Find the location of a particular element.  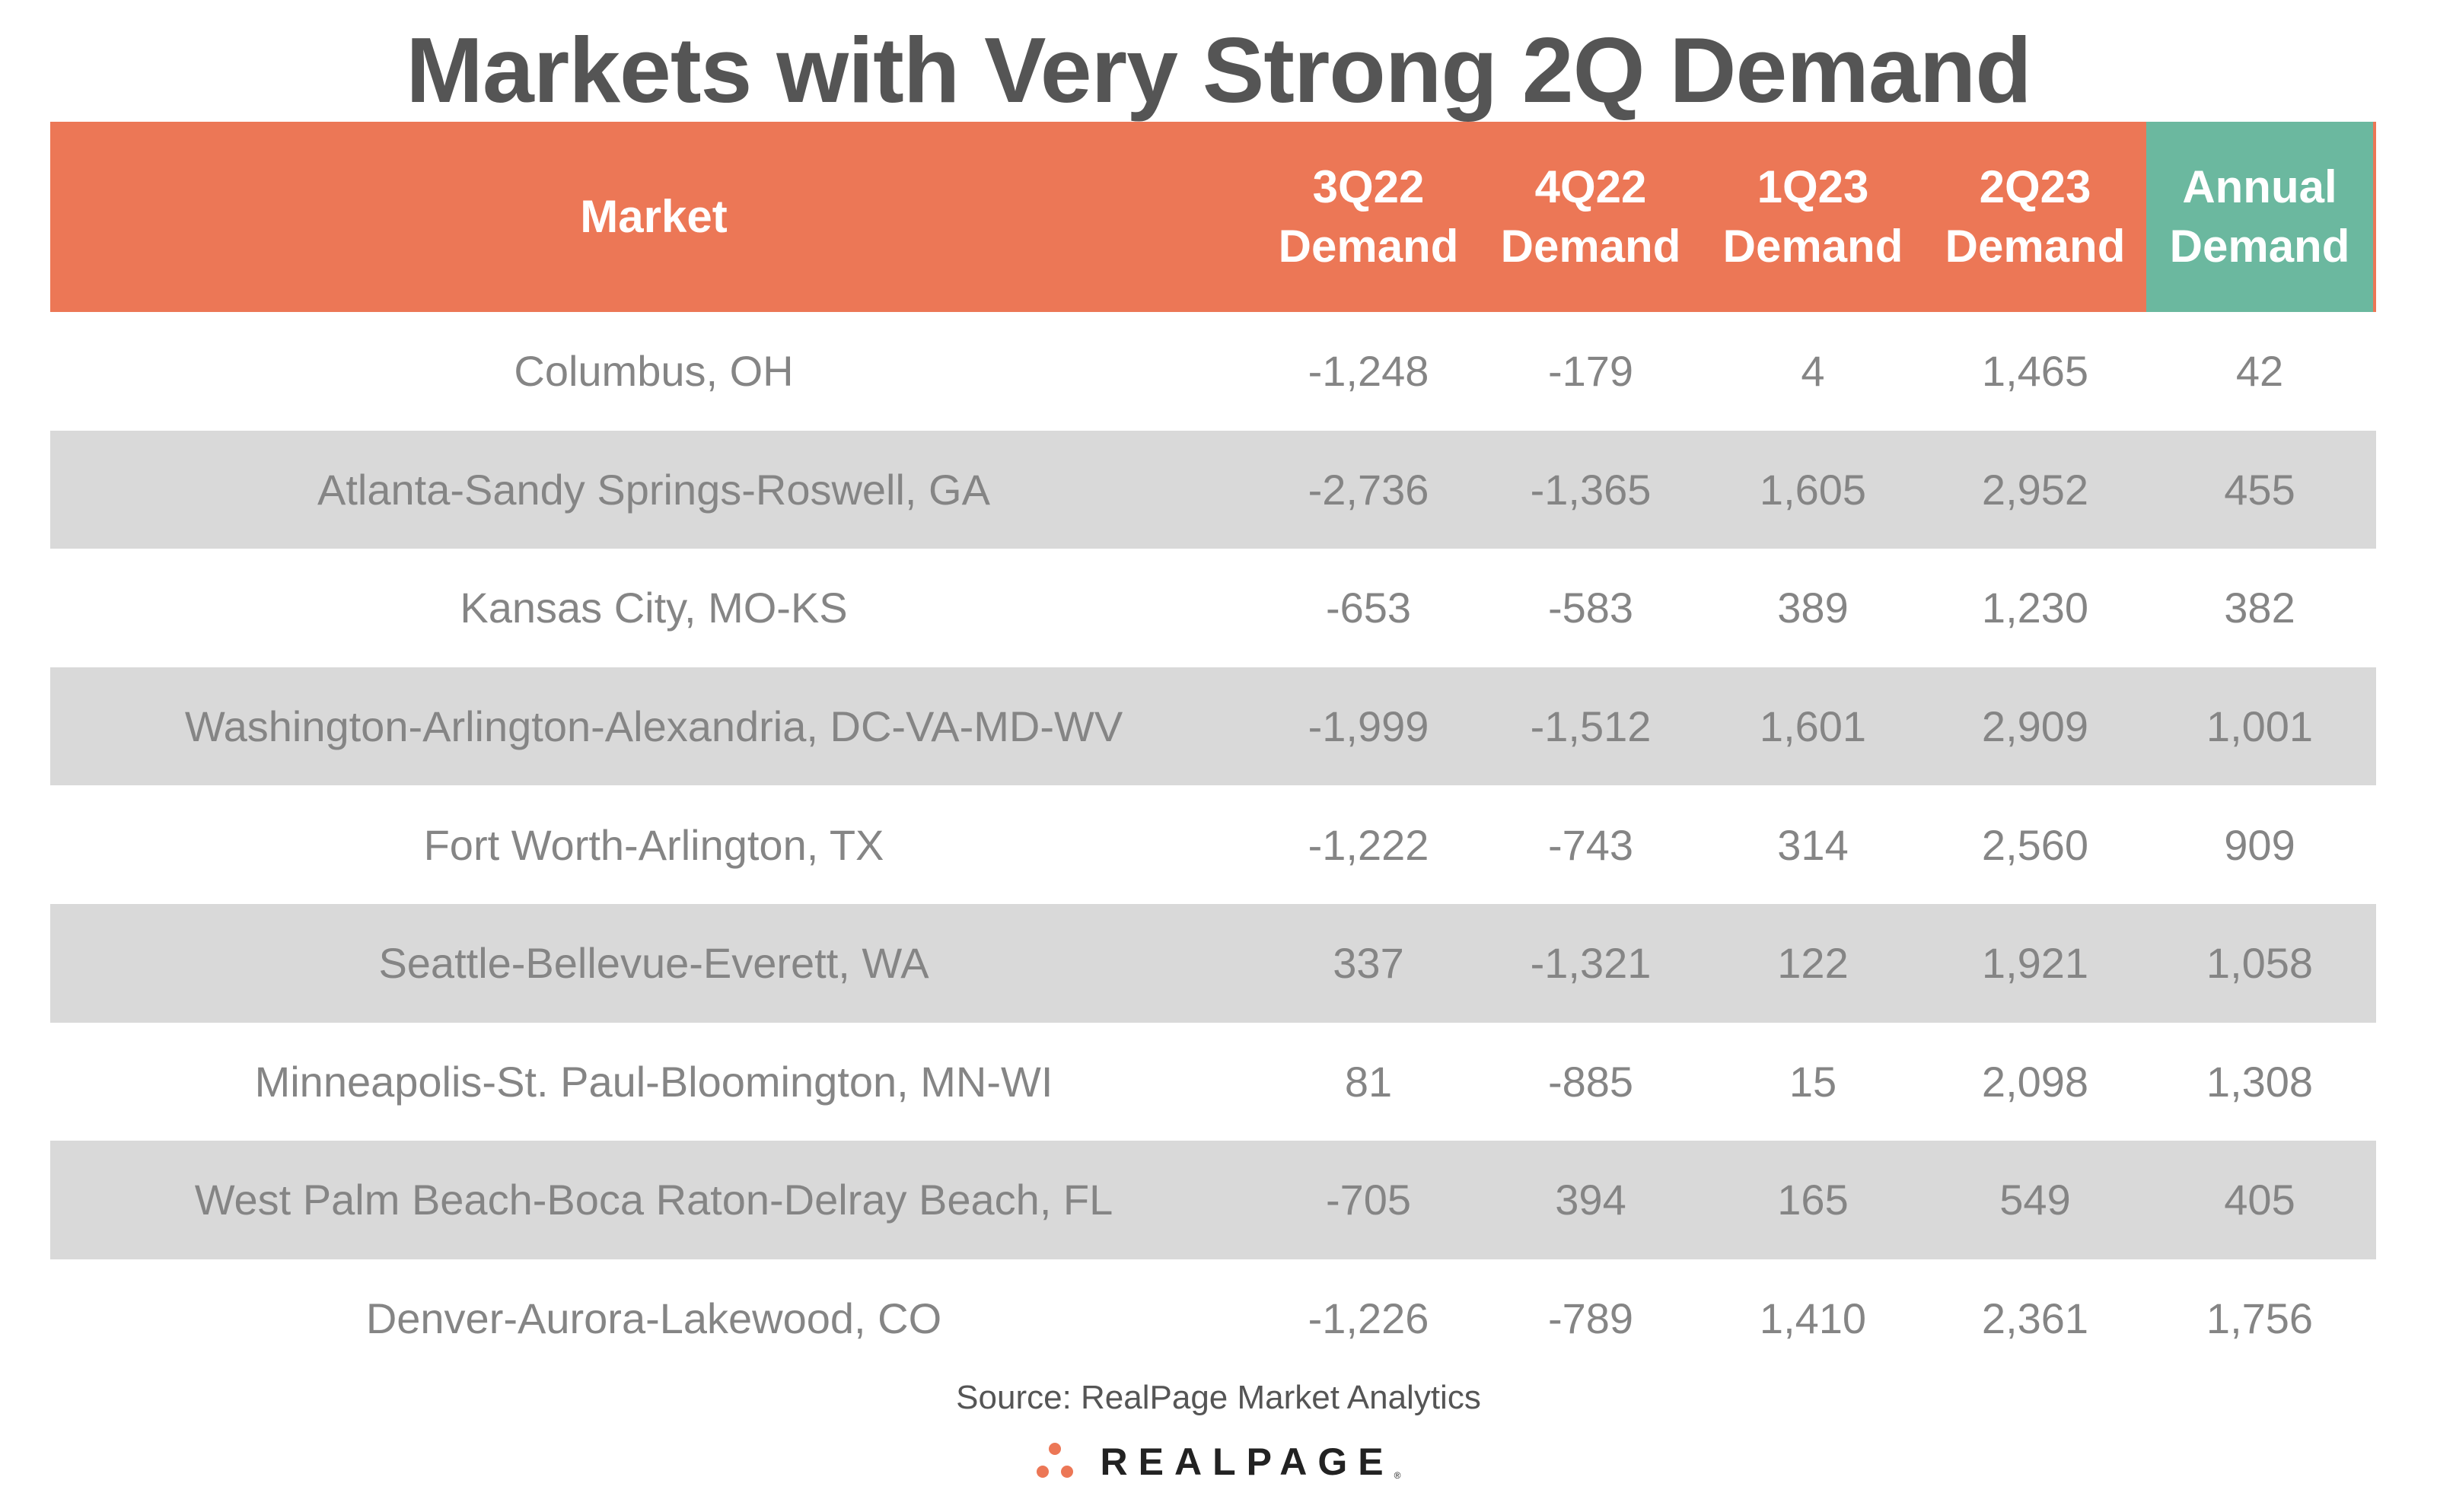

cell-4q22: -885 is located at coordinates (1590, 1081).